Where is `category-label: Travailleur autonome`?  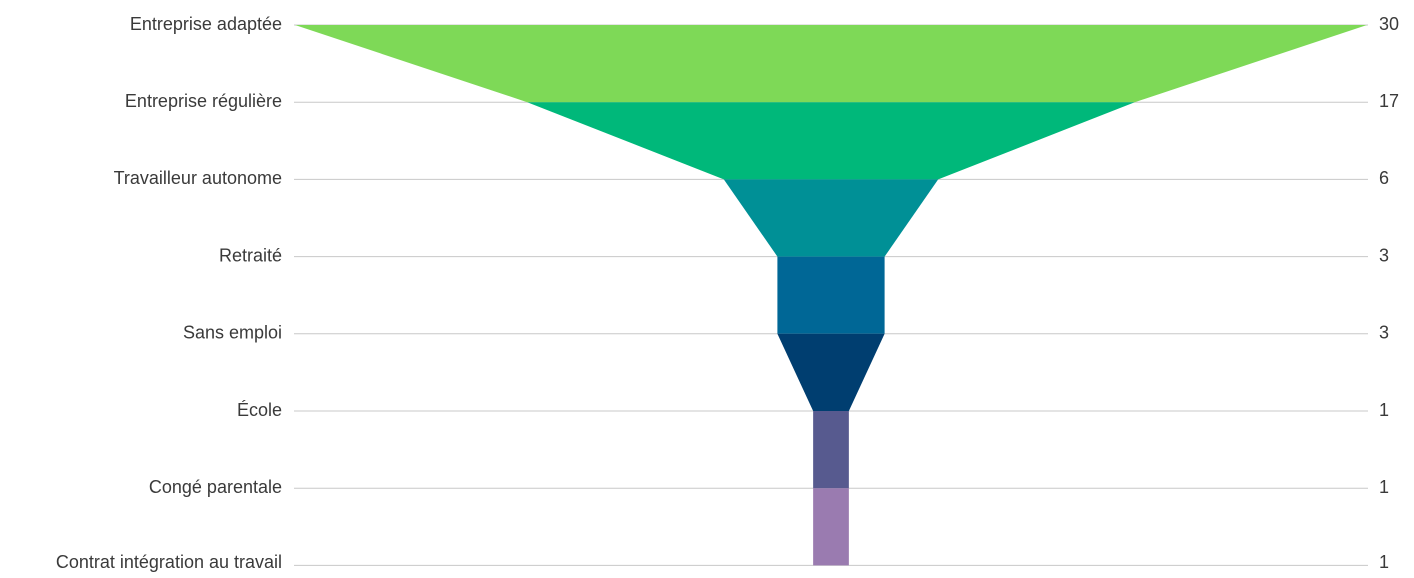
category-label: Travailleur autonome is located at coordinates (198, 178).